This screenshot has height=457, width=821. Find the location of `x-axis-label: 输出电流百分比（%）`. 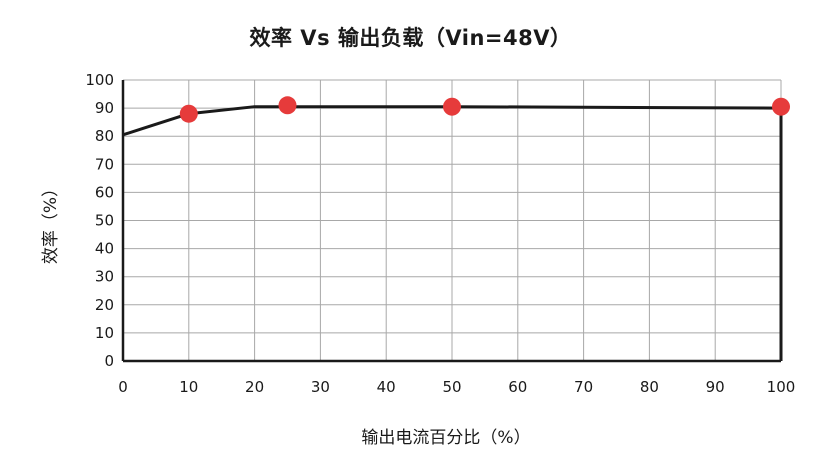

x-axis-label: 输出电流百分比（%） is located at coordinates (445, 438).